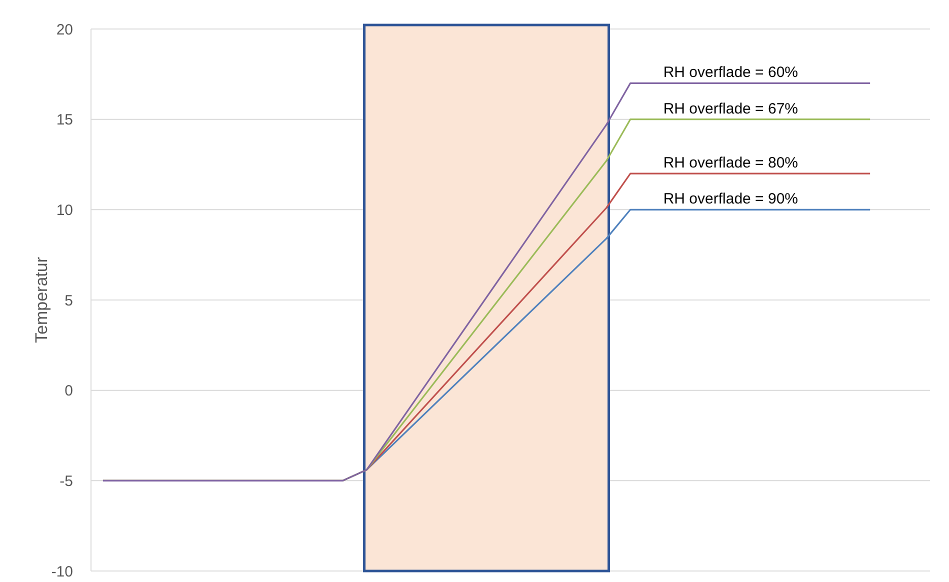 This screenshot has width=949, height=582. What do you see at coordinates (730, 73) in the screenshot?
I see `series-label: RH overflade = 60%` at bounding box center [730, 73].